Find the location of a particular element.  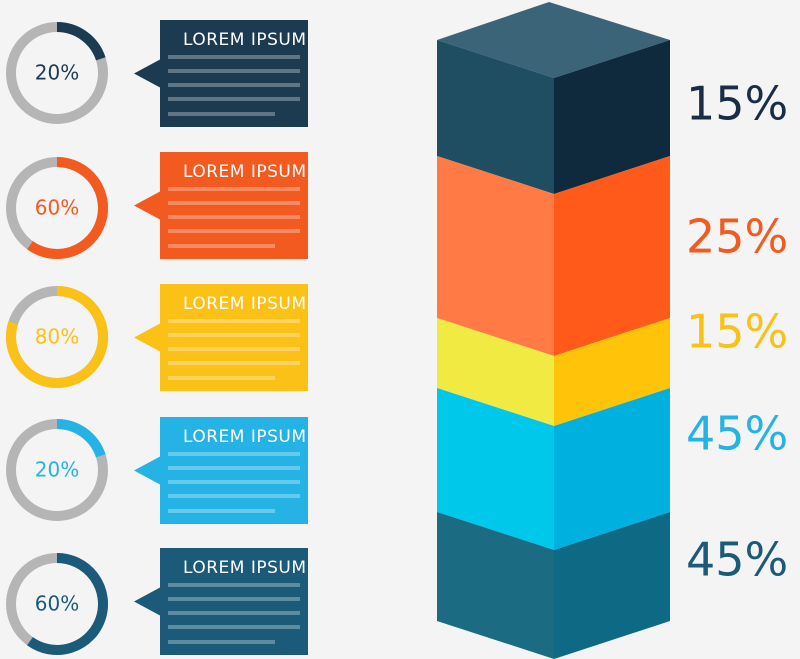

column-top is located at coordinates (553, 40).